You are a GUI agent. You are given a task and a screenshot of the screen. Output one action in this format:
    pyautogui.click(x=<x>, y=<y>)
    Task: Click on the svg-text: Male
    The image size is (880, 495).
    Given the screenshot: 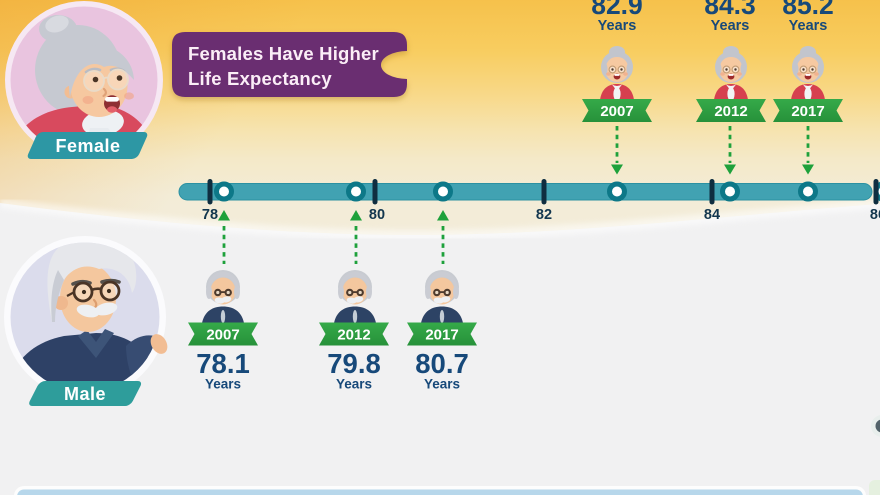 What is the action you would take?
    pyautogui.click(x=85, y=394)
    